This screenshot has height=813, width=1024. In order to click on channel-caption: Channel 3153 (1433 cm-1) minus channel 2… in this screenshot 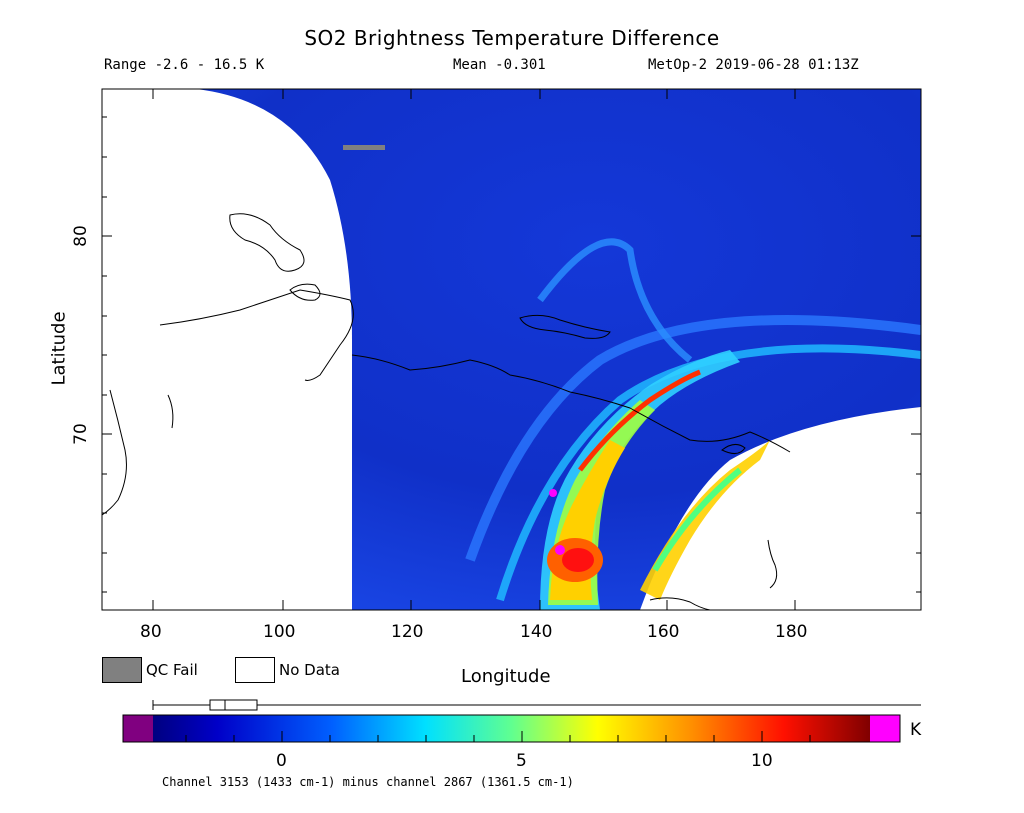, I will do `click(368, 782)`.